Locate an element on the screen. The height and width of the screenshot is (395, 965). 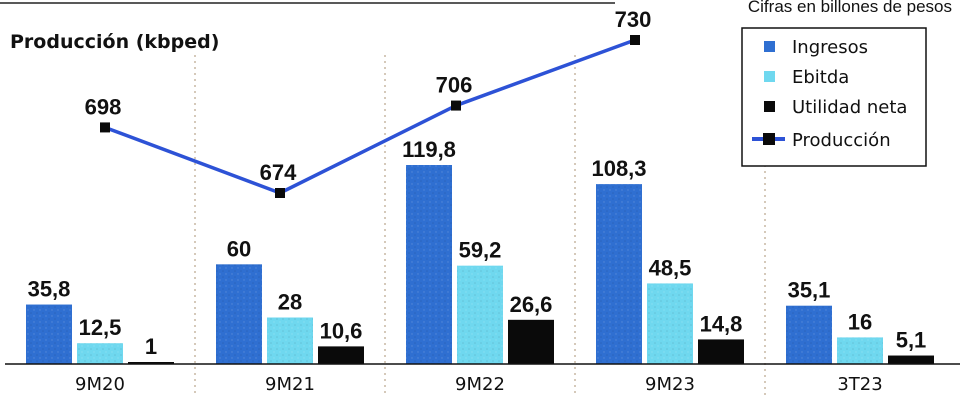
legend-swatch-ebitda is located at coordinates (769, 76).